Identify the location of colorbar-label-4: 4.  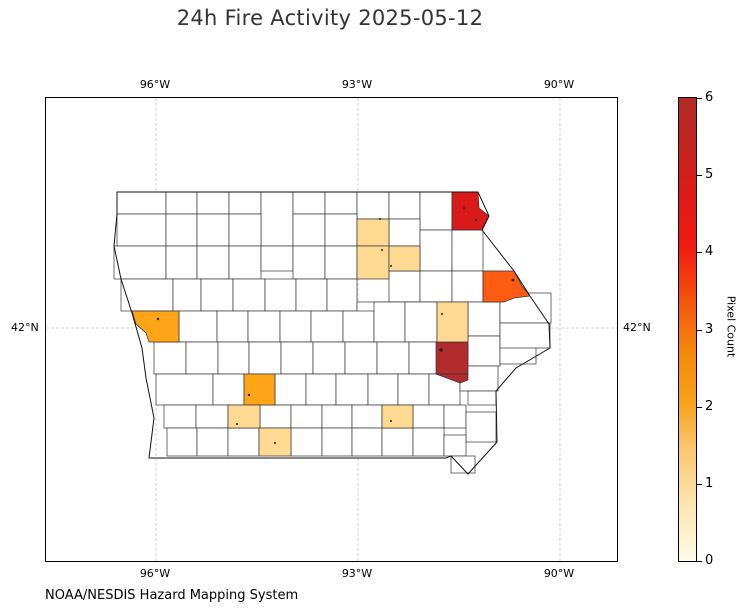
(709, 251).